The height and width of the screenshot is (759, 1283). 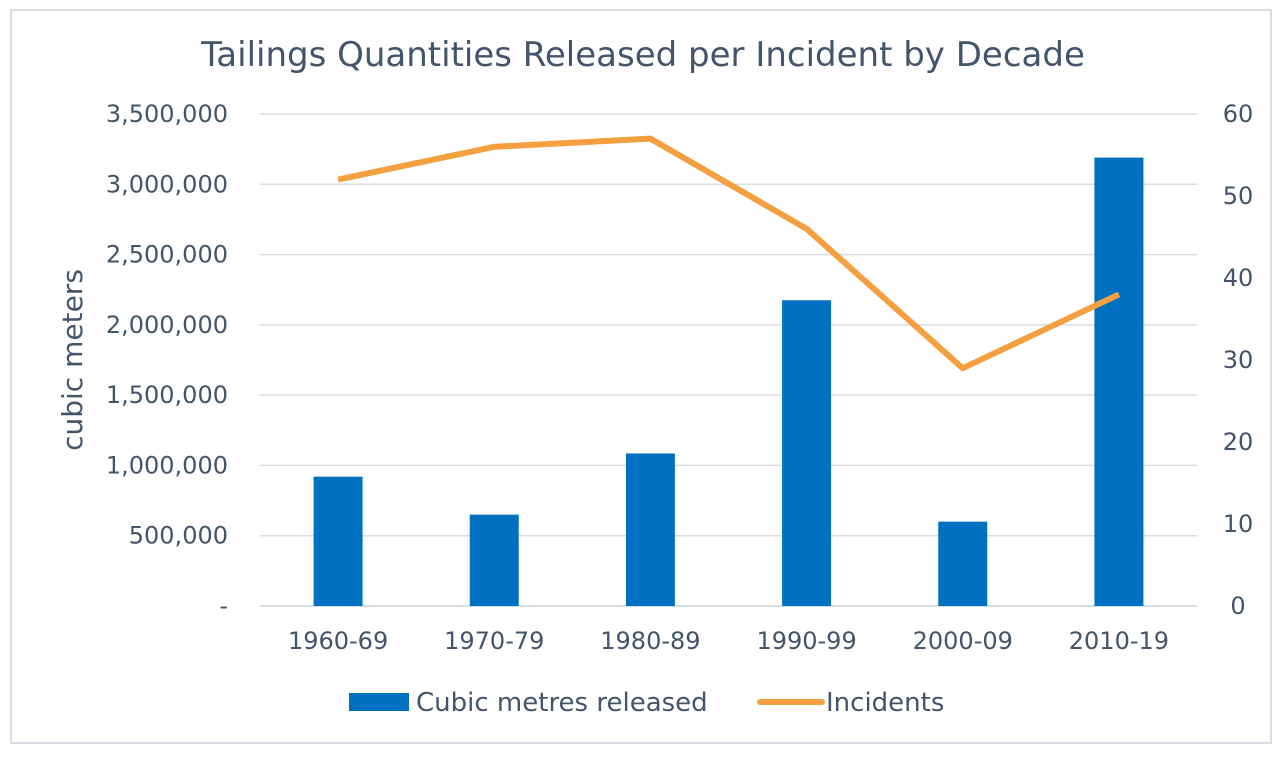 I want to click on legend: Cubic metres released Incidents, so click(x=646, y=703).